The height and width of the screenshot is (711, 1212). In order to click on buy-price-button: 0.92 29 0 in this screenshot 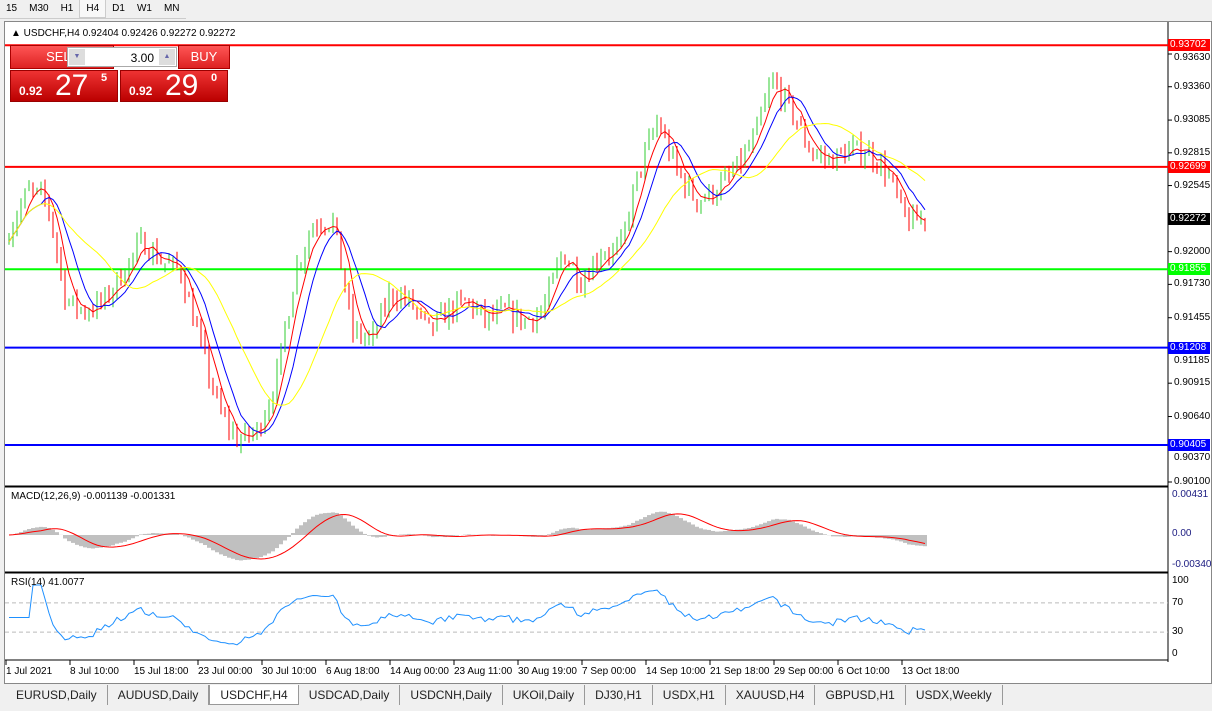, I will do `click(174, 86)`.